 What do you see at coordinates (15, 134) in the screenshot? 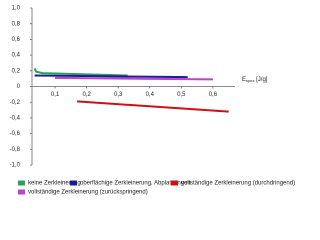
I see `y-tick-label: -0,6` at bounding box center [15, 134].